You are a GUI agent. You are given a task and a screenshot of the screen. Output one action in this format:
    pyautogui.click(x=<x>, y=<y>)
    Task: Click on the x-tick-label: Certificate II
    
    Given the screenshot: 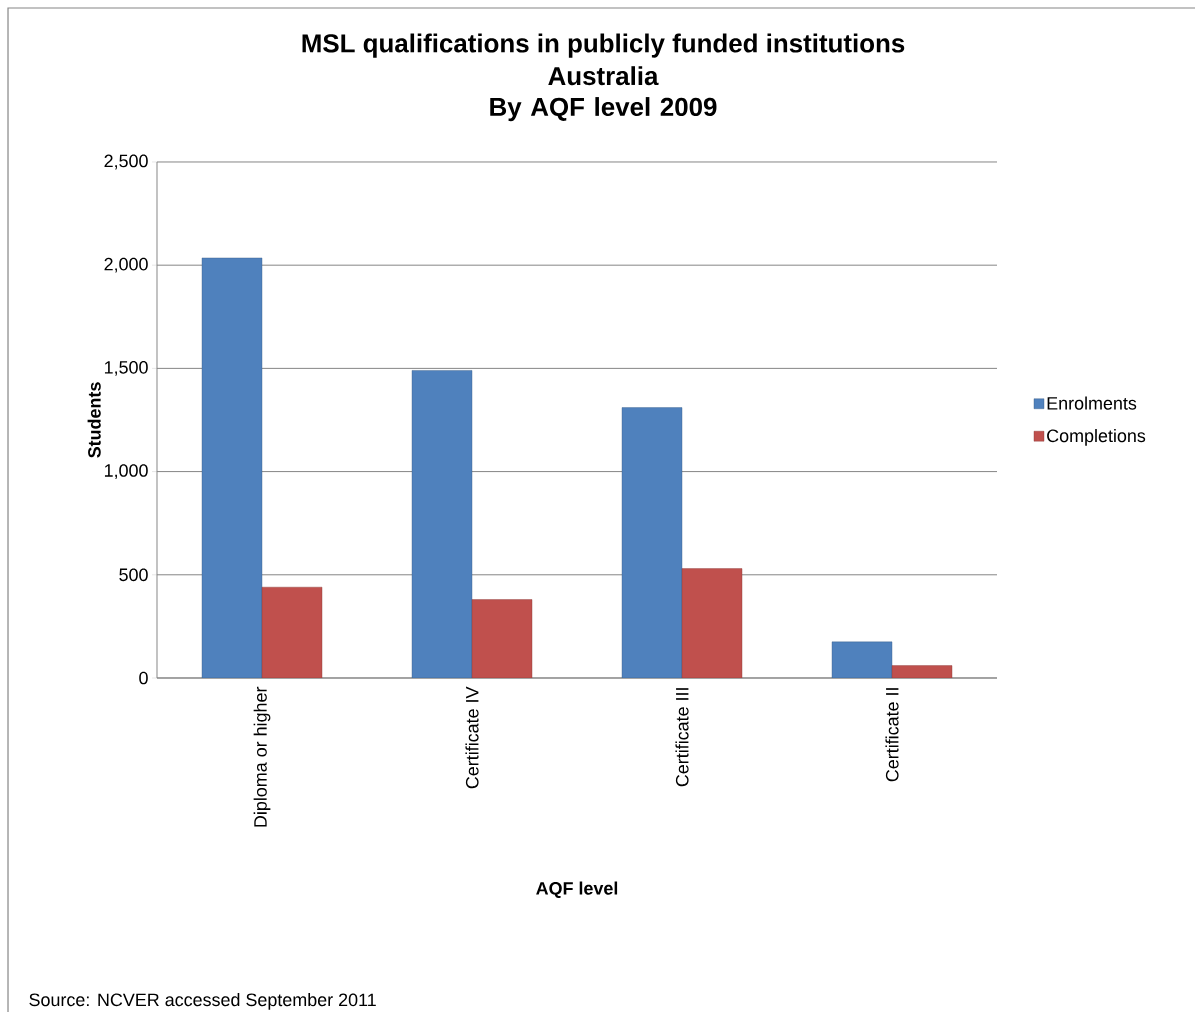 What is the action you would take?
    pyautogui.click(x=892, y=735)
    